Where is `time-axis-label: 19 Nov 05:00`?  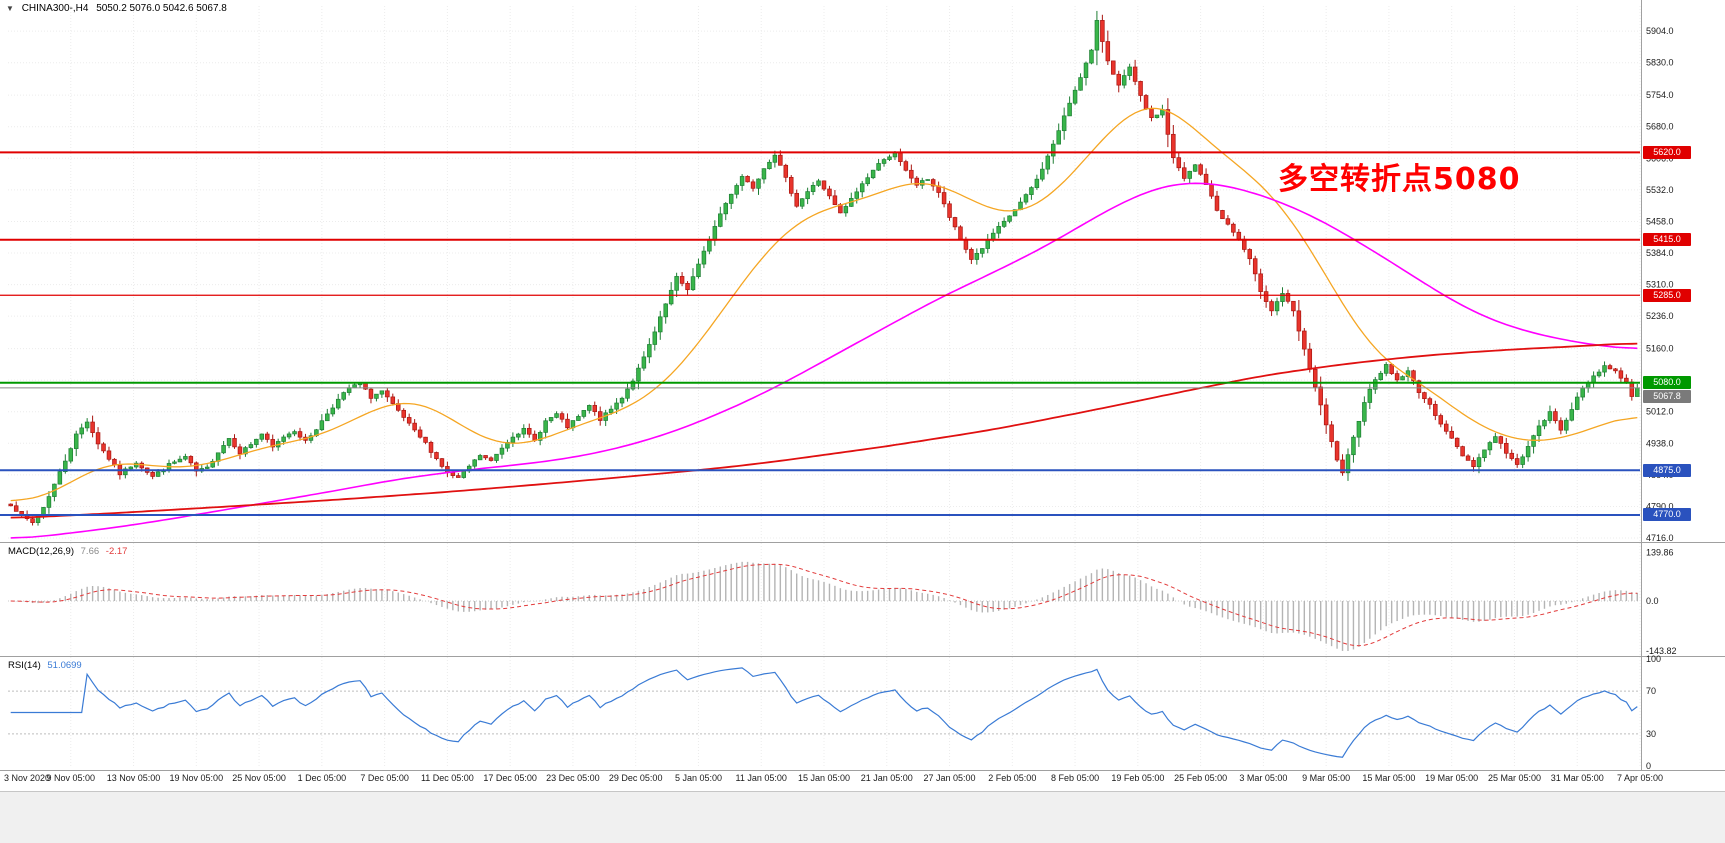
time-axis-label: 19 Nov 05:00 is located at coordinates (197, 778).